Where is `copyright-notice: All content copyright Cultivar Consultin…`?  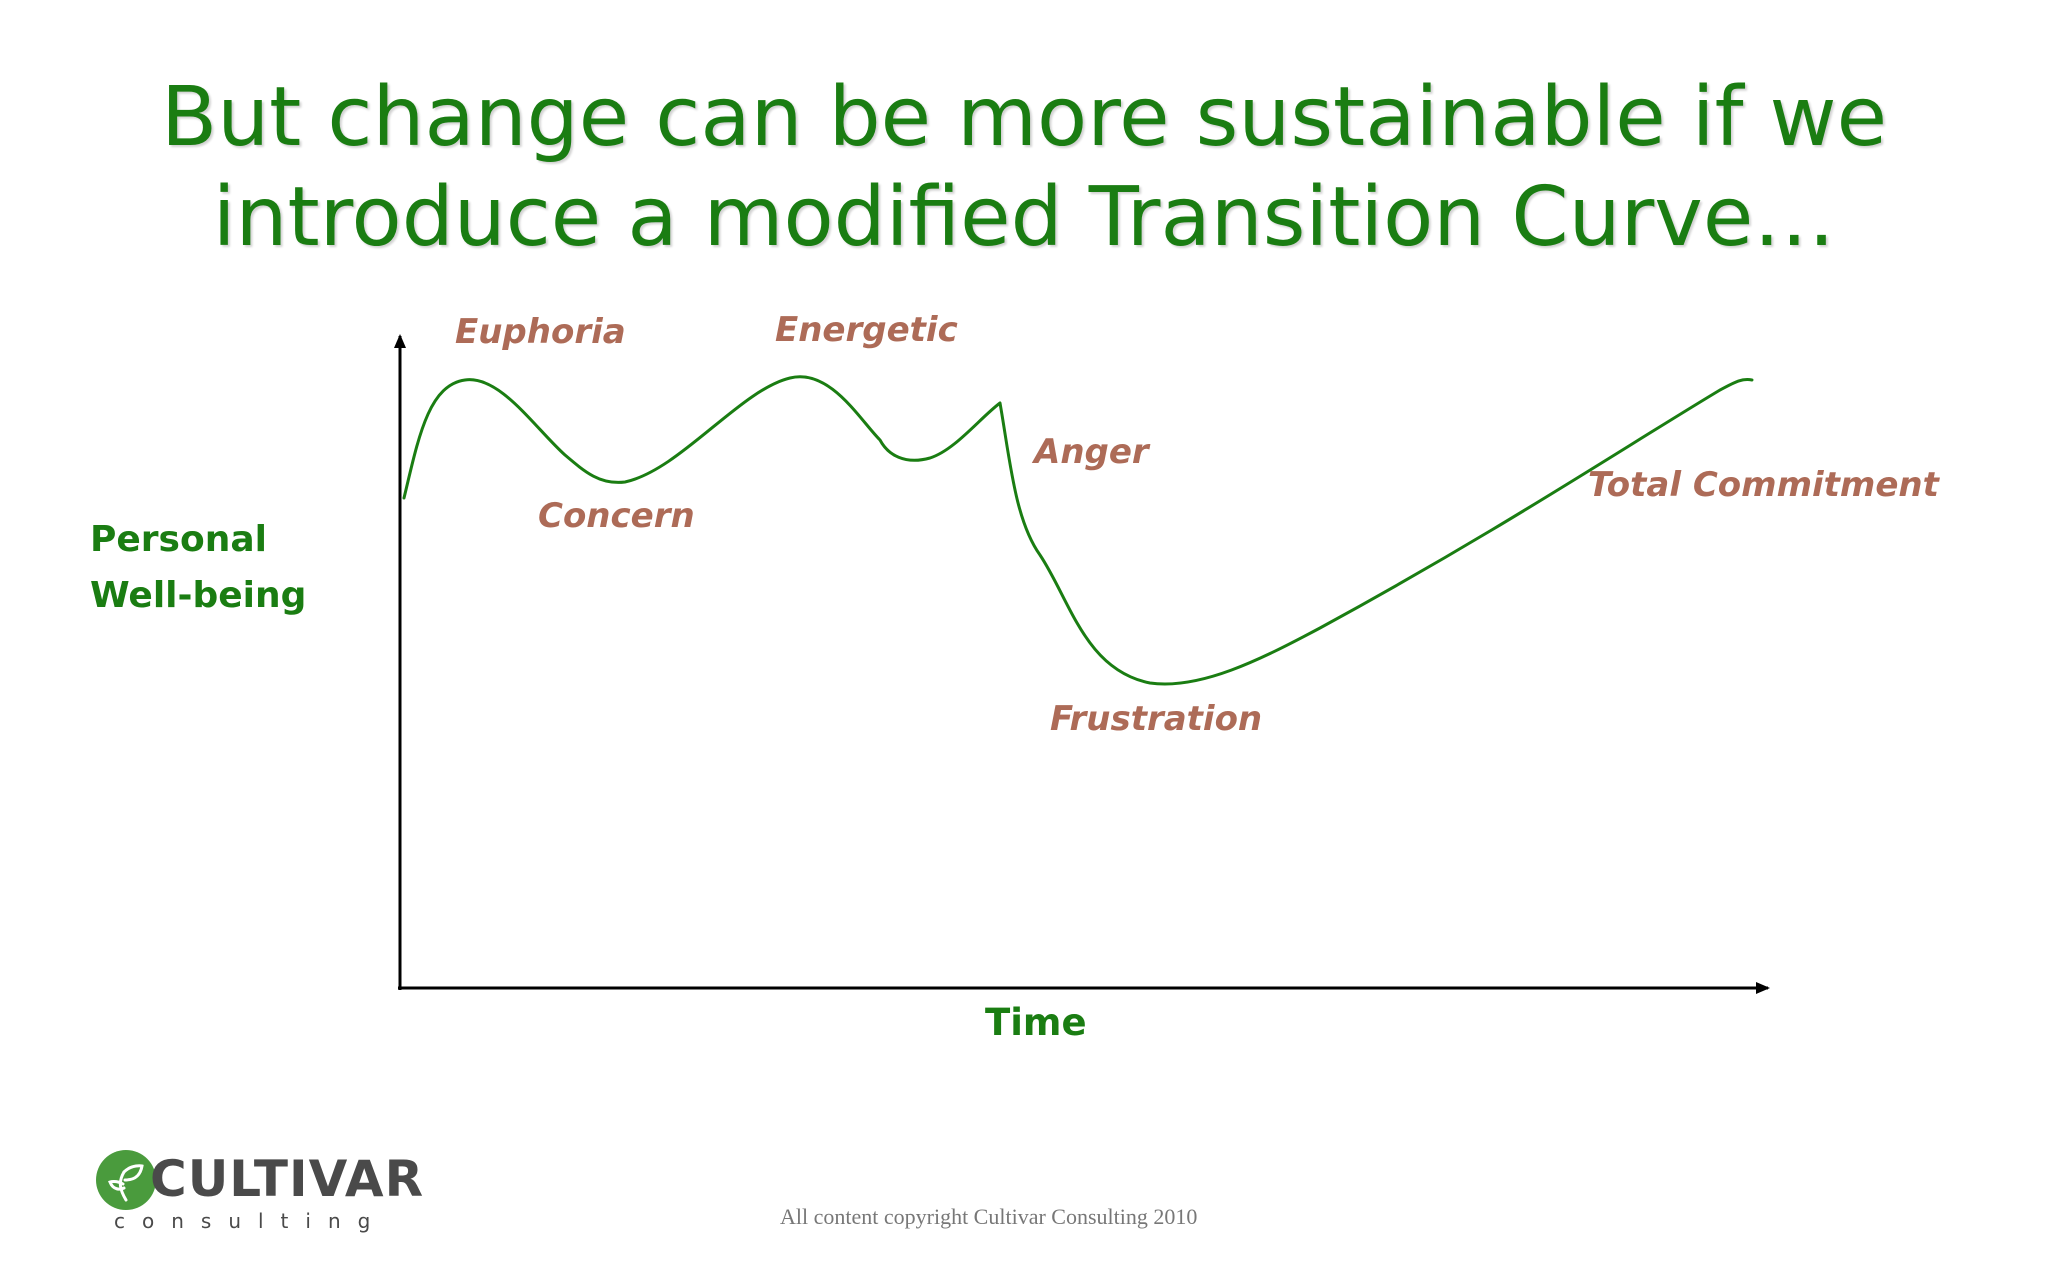
copyright-notice: All content copyright Cultivar Consultin… is located at coordinates (989, 1216).